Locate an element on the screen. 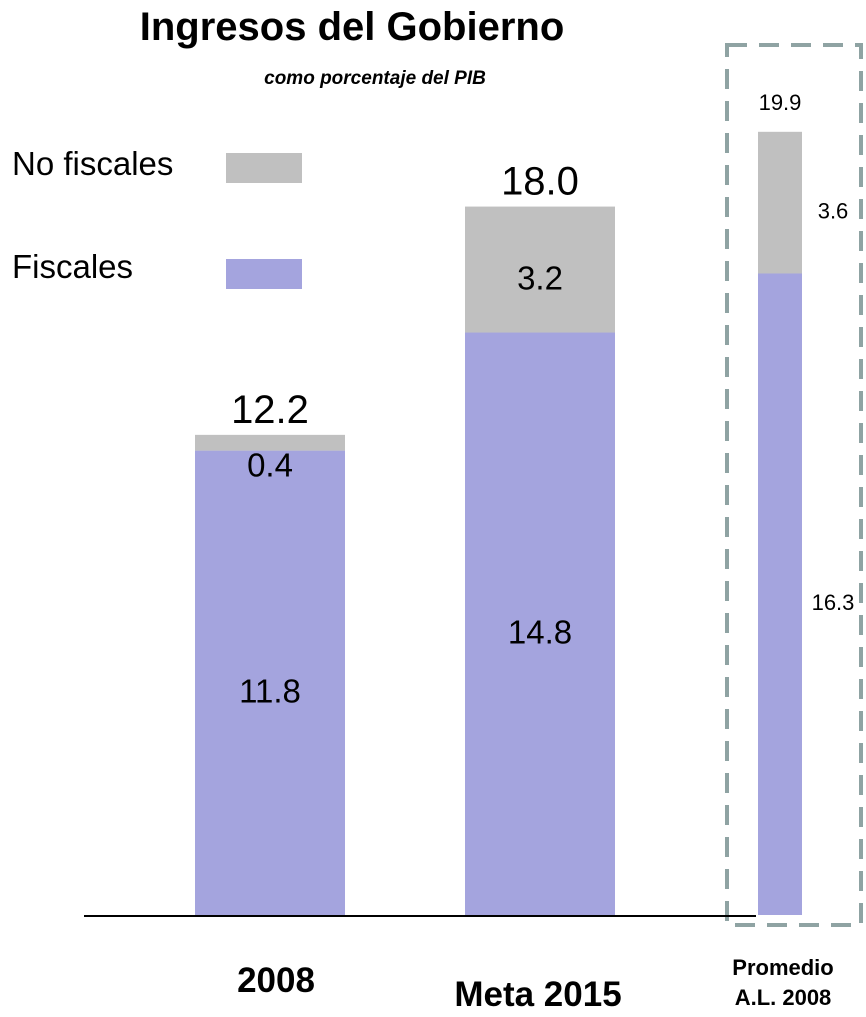  data-label-fiscales: 14.8 is located at coordinates (540, 632).